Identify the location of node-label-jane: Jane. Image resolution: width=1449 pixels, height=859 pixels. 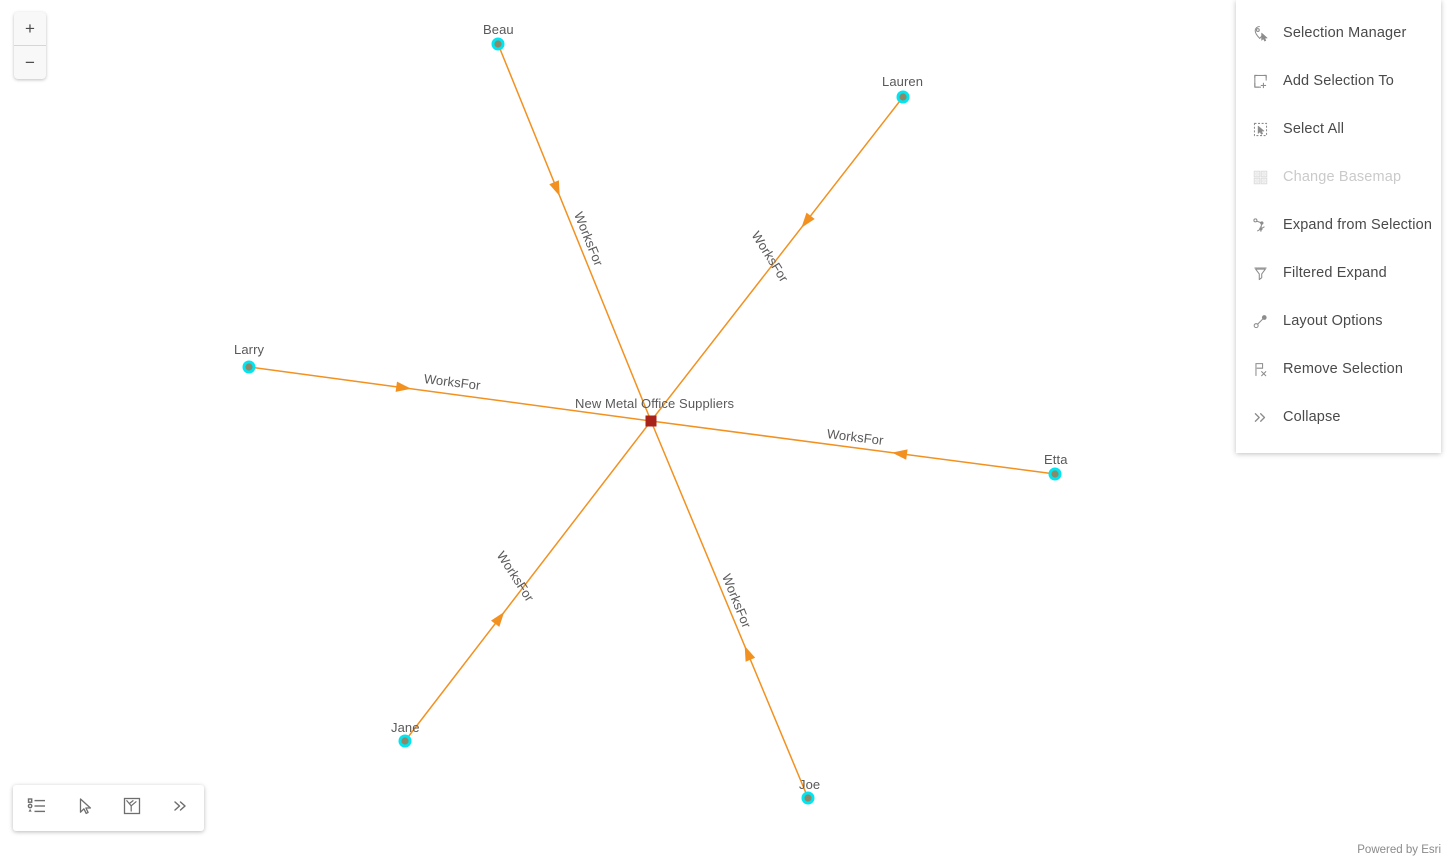
(405, 727).